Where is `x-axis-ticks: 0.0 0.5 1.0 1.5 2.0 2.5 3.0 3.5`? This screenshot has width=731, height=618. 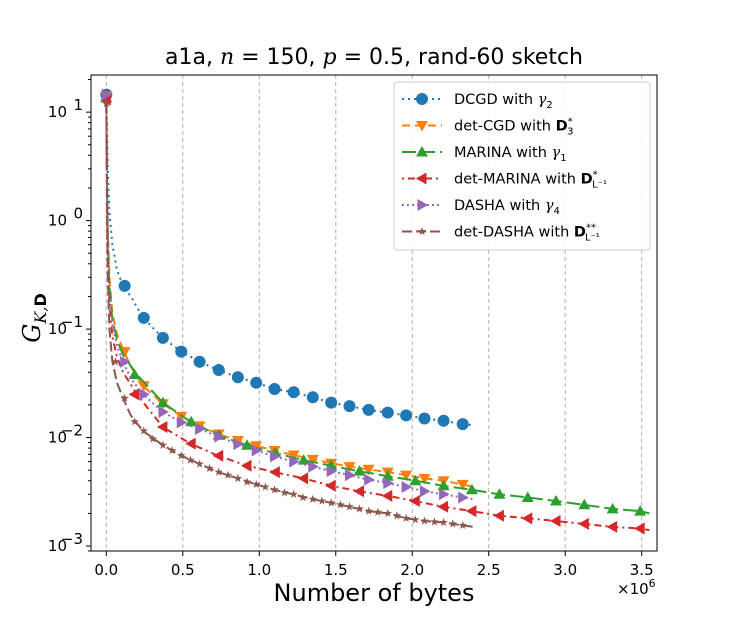 x-axis-ticks: 0.0 0.5 1.0 1.5 2.0 2.5 3.0 3.5 is located at coordinates (374, 565).